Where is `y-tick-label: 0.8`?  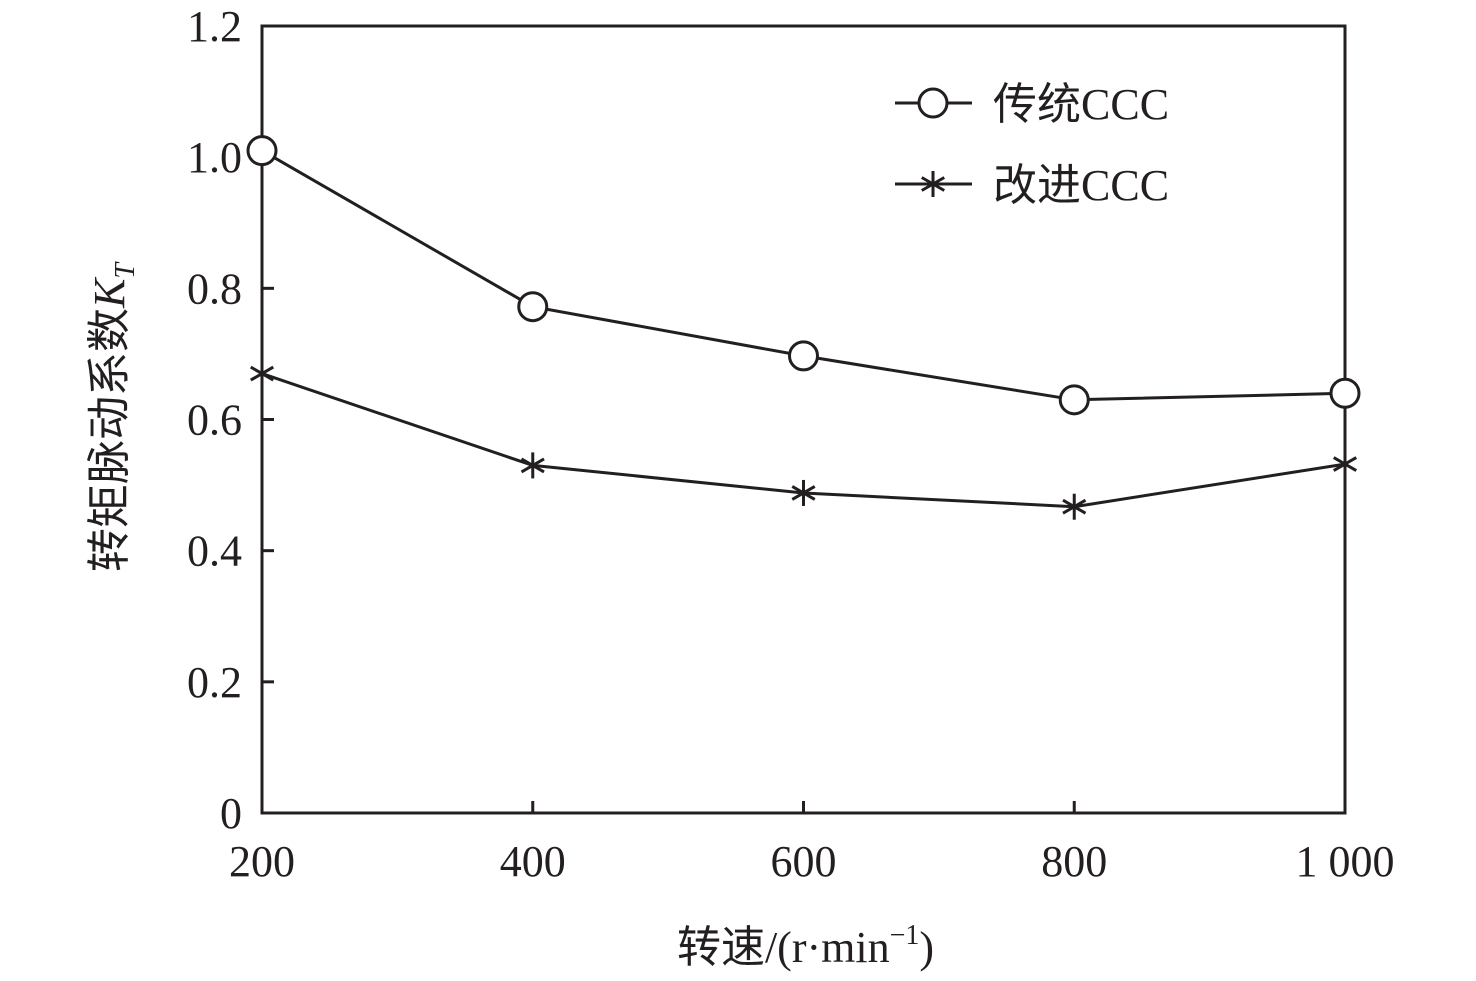
y-tick-label: 0.8 is located at coordinates (214, 288).